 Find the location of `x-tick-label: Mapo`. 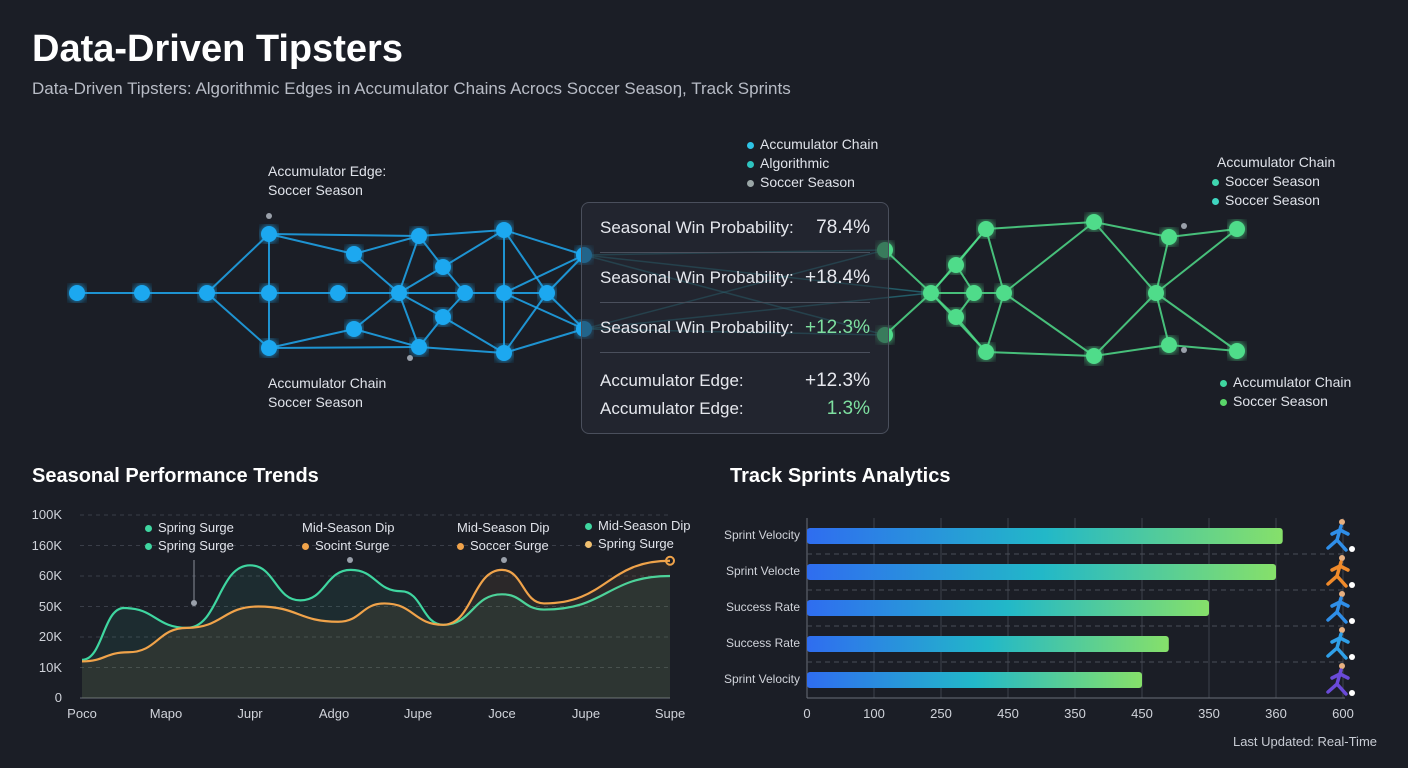

x-tick-label: Mapo is located at coordinates (166, 713).